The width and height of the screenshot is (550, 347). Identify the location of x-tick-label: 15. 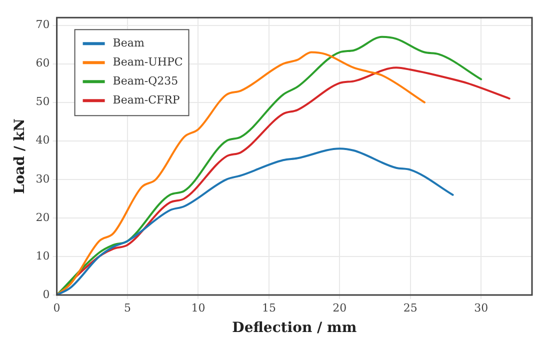
(269, 307).